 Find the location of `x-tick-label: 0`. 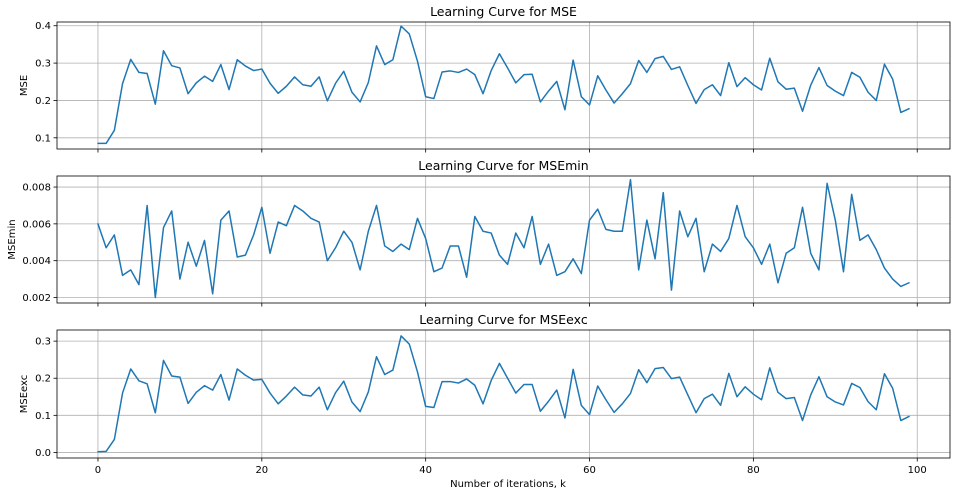

x-tick-label: 0 is located at coordinates (98, 470).